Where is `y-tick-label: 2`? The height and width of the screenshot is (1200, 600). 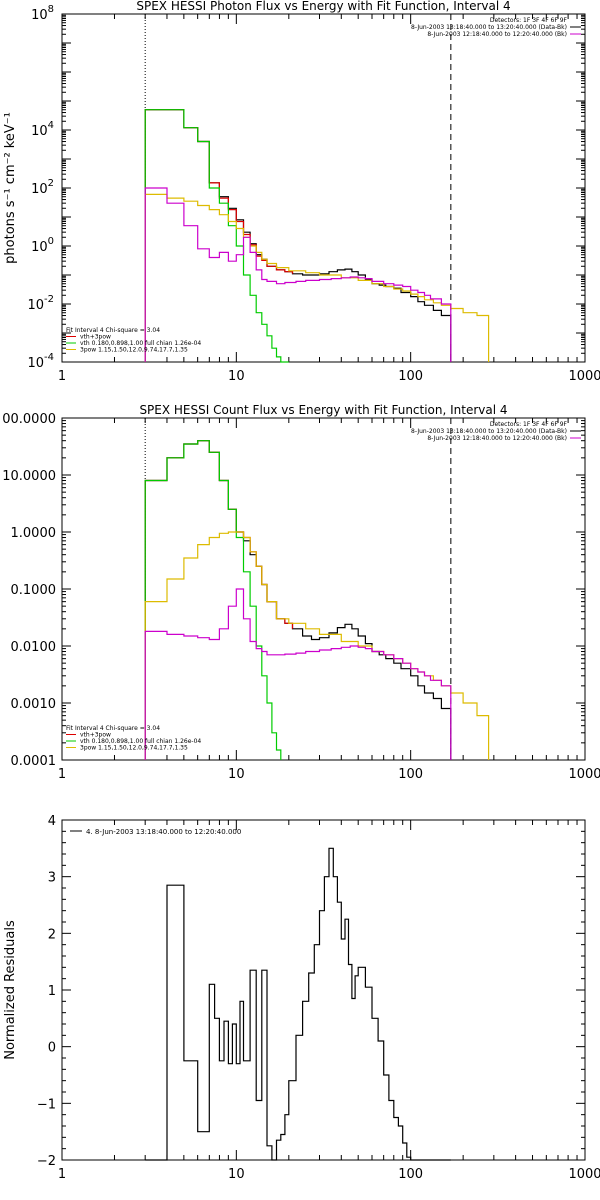 y-tick-label: 2 is located at coordinates (52, 934).